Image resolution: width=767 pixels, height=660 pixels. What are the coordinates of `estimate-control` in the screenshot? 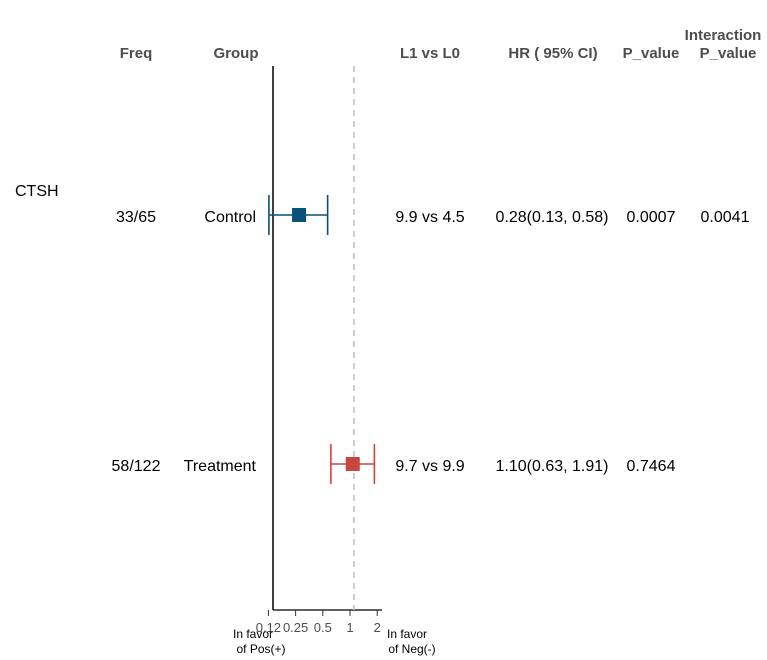 It's located at (298, 215).